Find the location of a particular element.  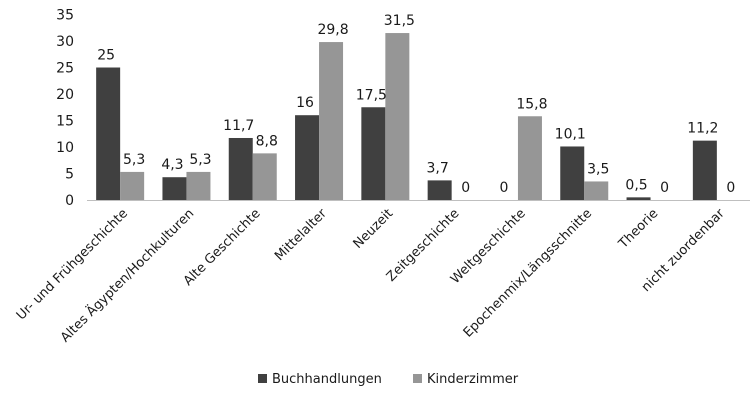

y-tick-label: 30 is located at coordinates (65, 42).